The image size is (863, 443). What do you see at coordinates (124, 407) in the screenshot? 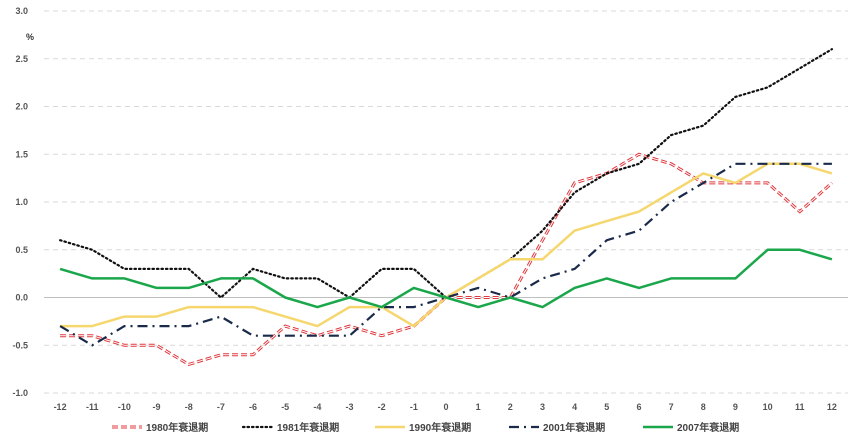
I see `x-tick-label: -10` at bounding box center [124, 407].